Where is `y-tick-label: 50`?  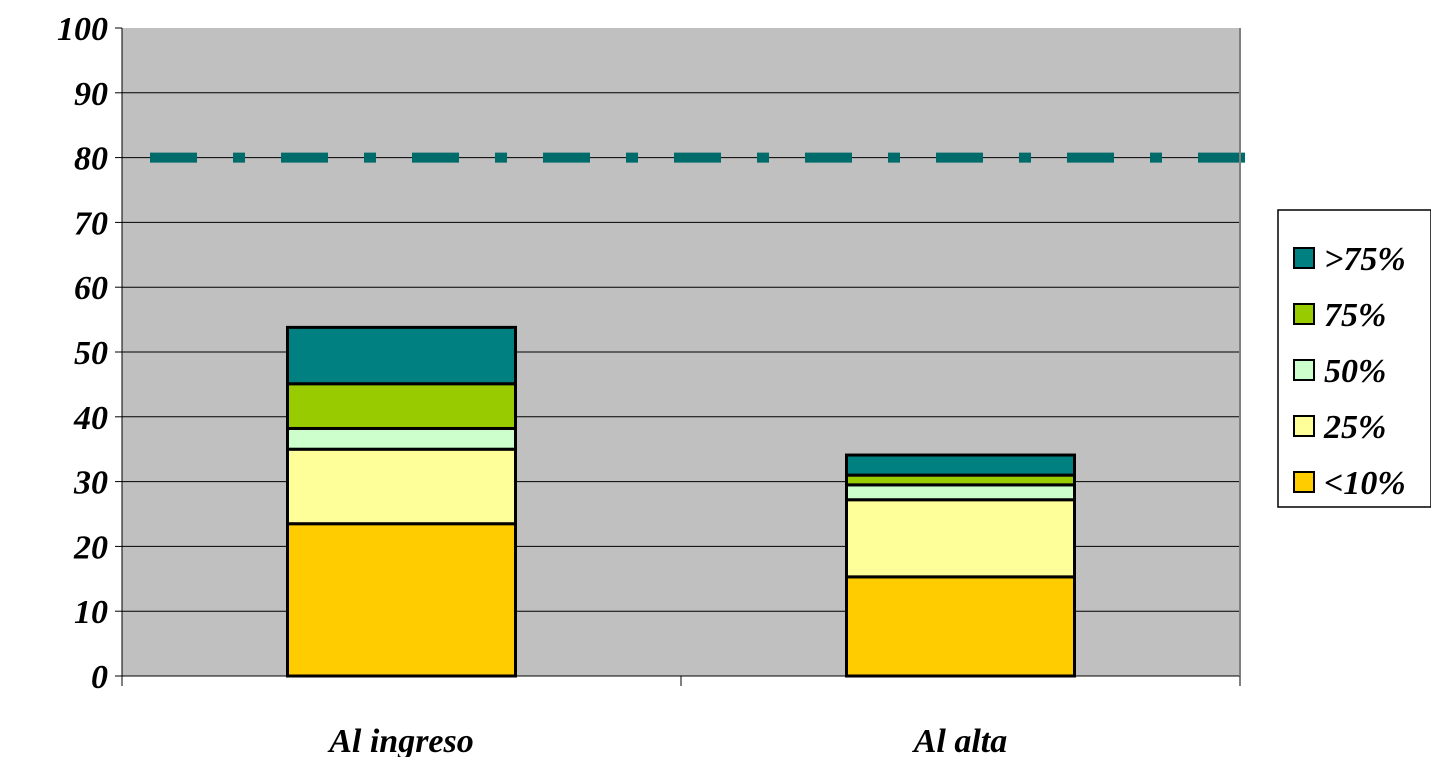 y-tick-label: 50 is located at coordinates (91, 353).